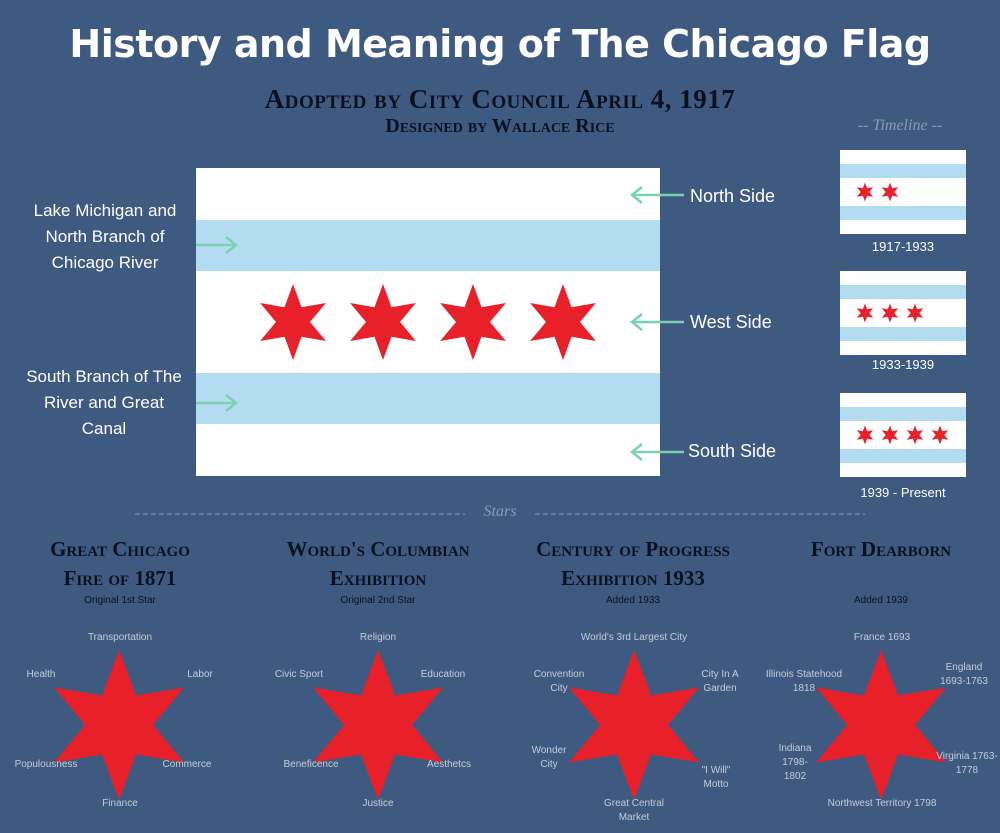 The height and width of the screenshot is (833, 1000). I want to click on timeline-years: 1939 - Present, so click(903, 492).